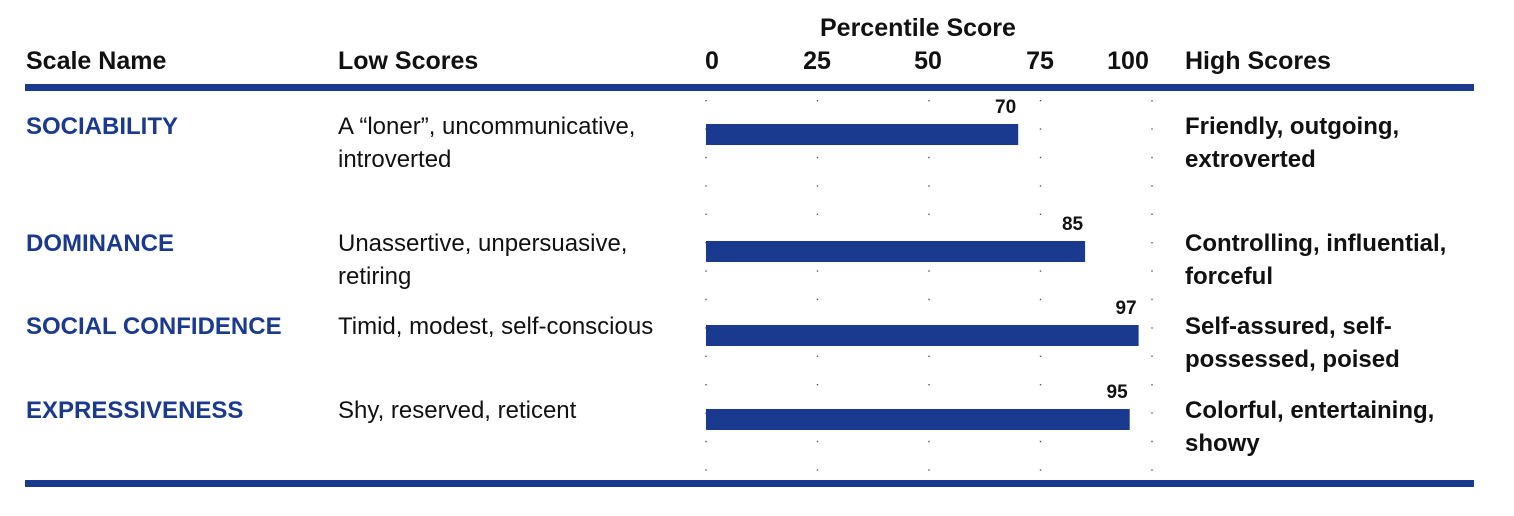 This screenshot has width=1514, height=516. Describe the element at coordinates (918, 419) in the screenshot. I see `bar-expressiveness` at that location.